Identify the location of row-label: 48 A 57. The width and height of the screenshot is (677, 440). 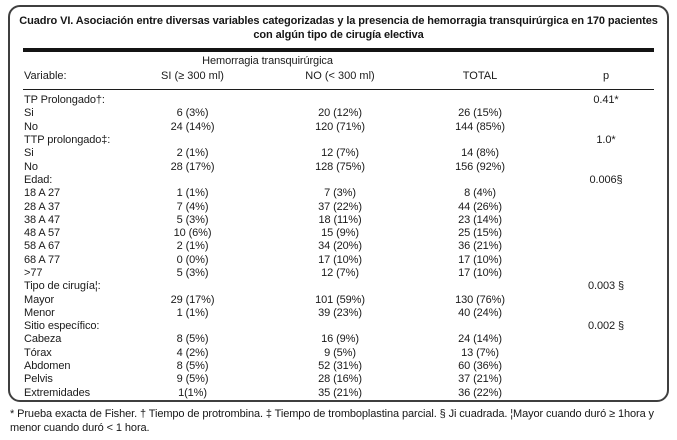
(42, 233).